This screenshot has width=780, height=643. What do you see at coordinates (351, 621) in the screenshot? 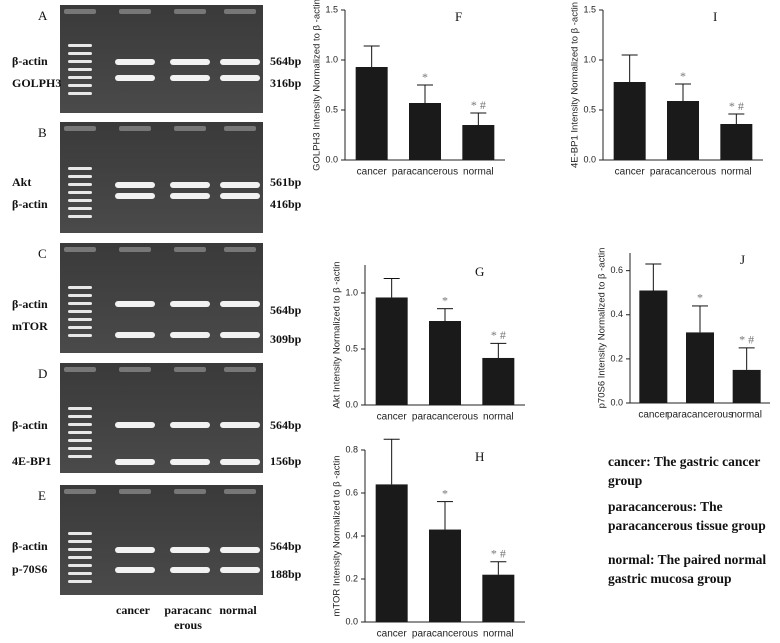
I see `y-tick-label: 0.0` at bounding box center [351, 621].